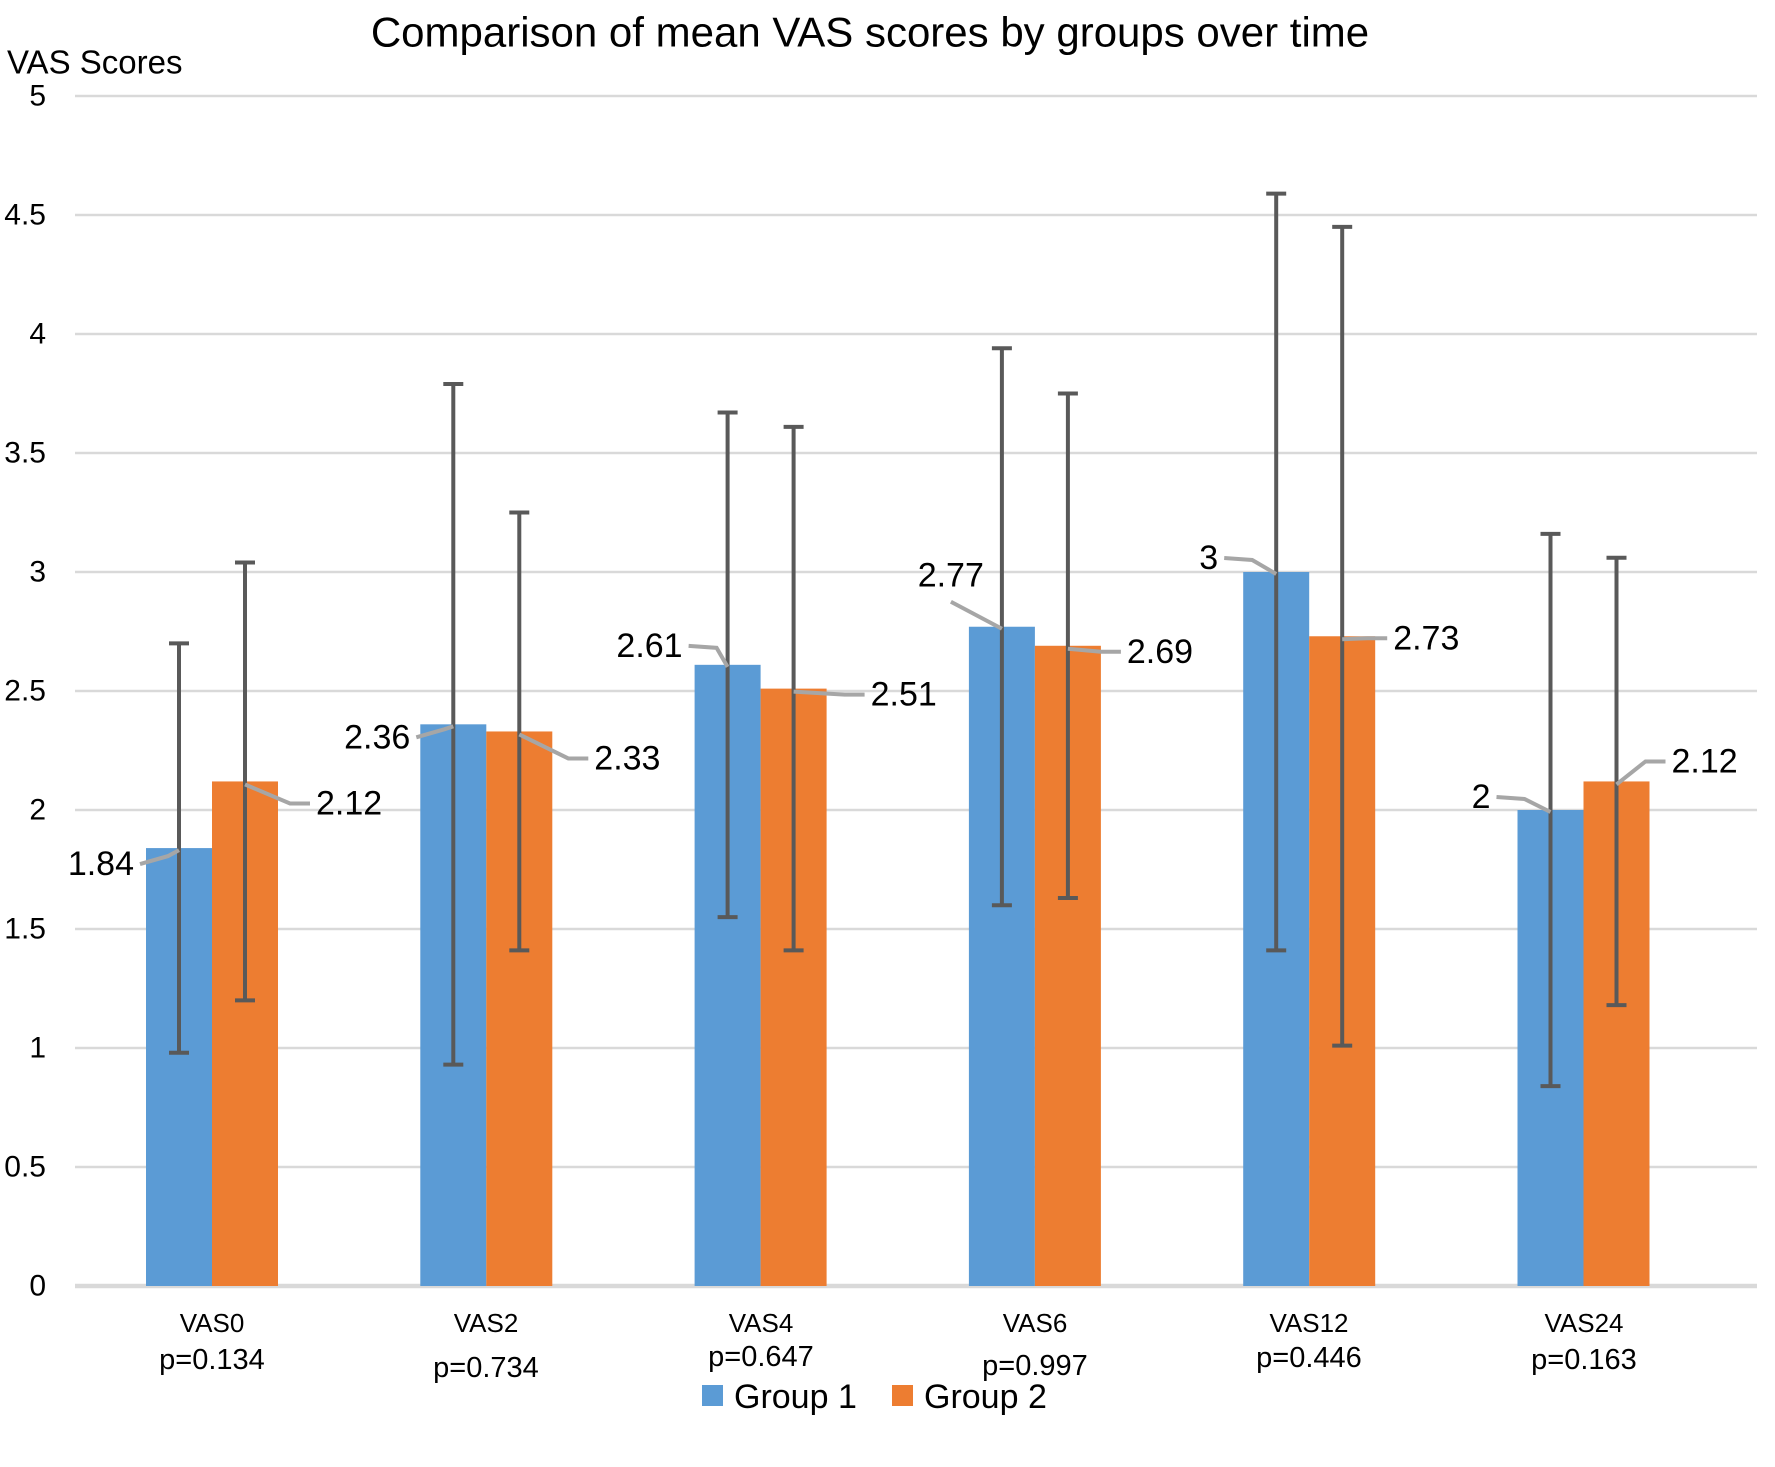  Describe the element at coordinates (486, 1368) in the screenshot. I see `p-value-label: p=0.734` at that location.